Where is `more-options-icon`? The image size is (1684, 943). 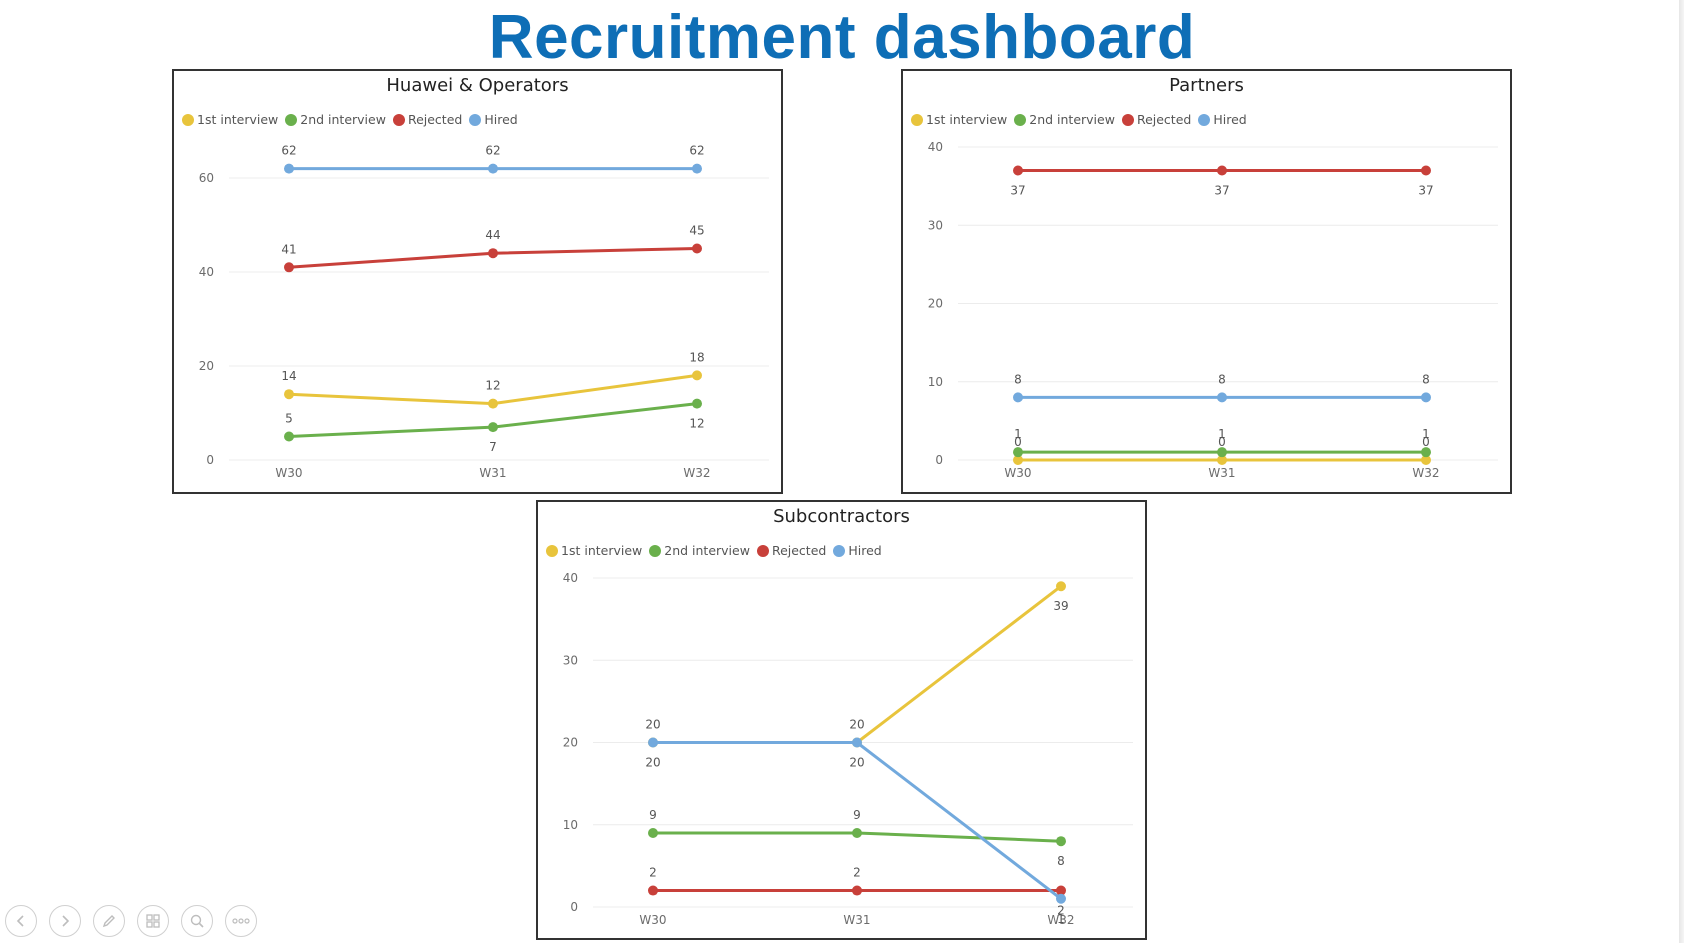
more-options-icon is located at coordinates (241, 921).